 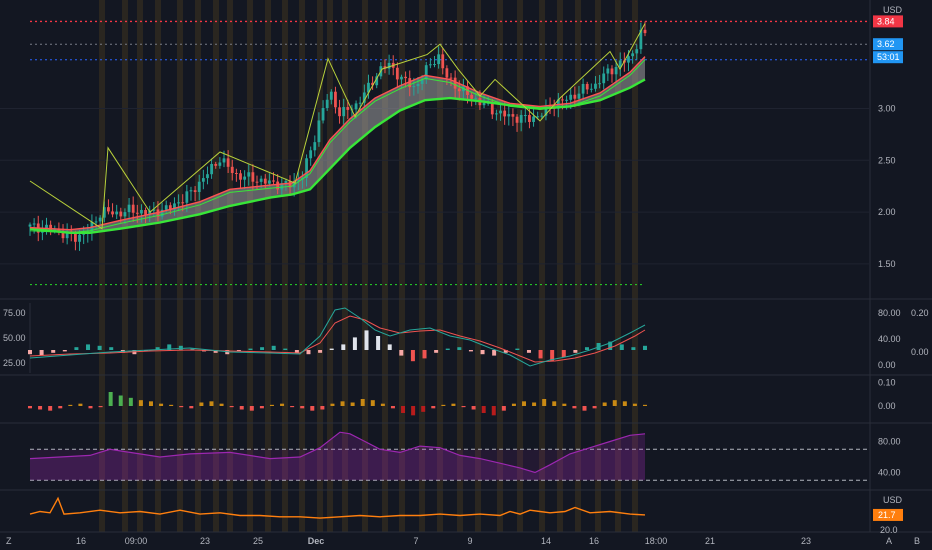 I want to click on indicator-value-tag, so click(x=888, y=514).